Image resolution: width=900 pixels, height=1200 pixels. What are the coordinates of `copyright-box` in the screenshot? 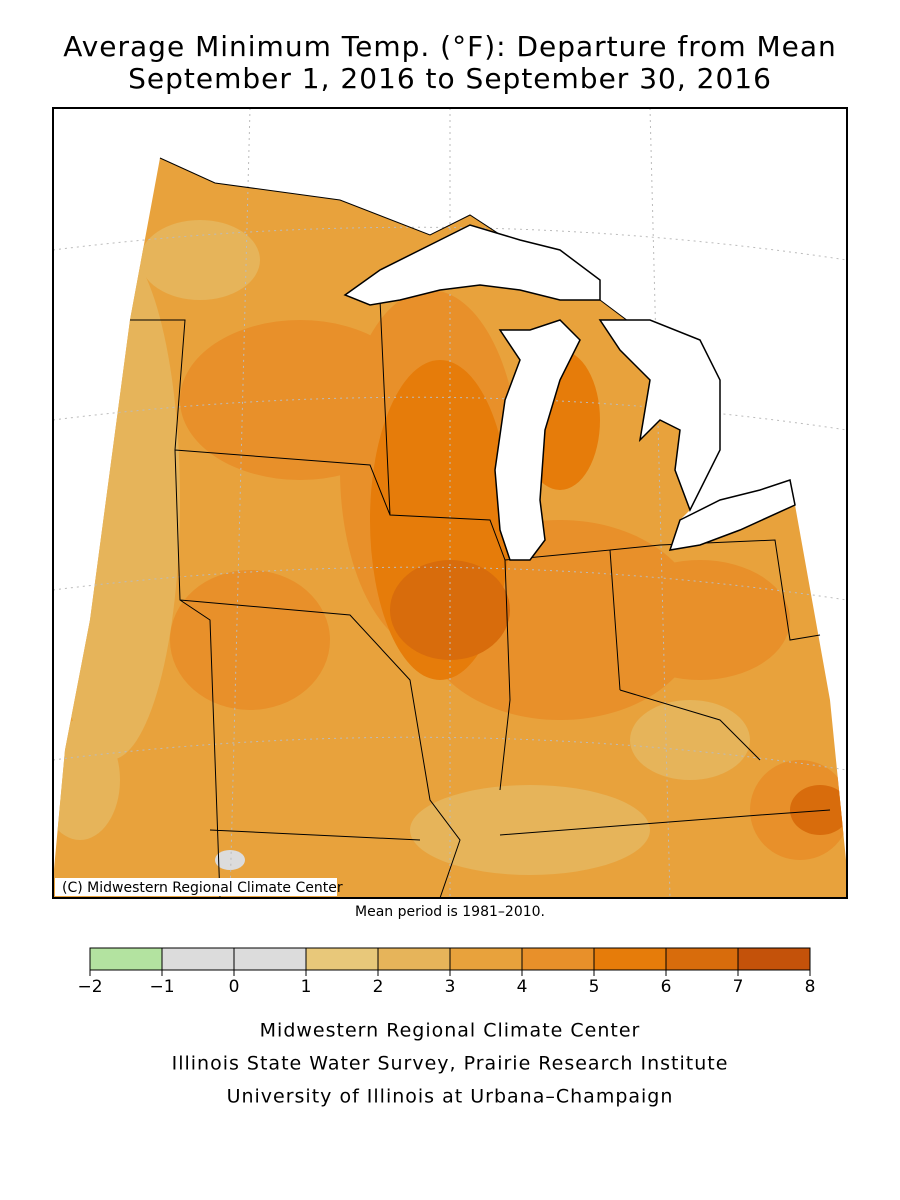 It's located at (196, 887).